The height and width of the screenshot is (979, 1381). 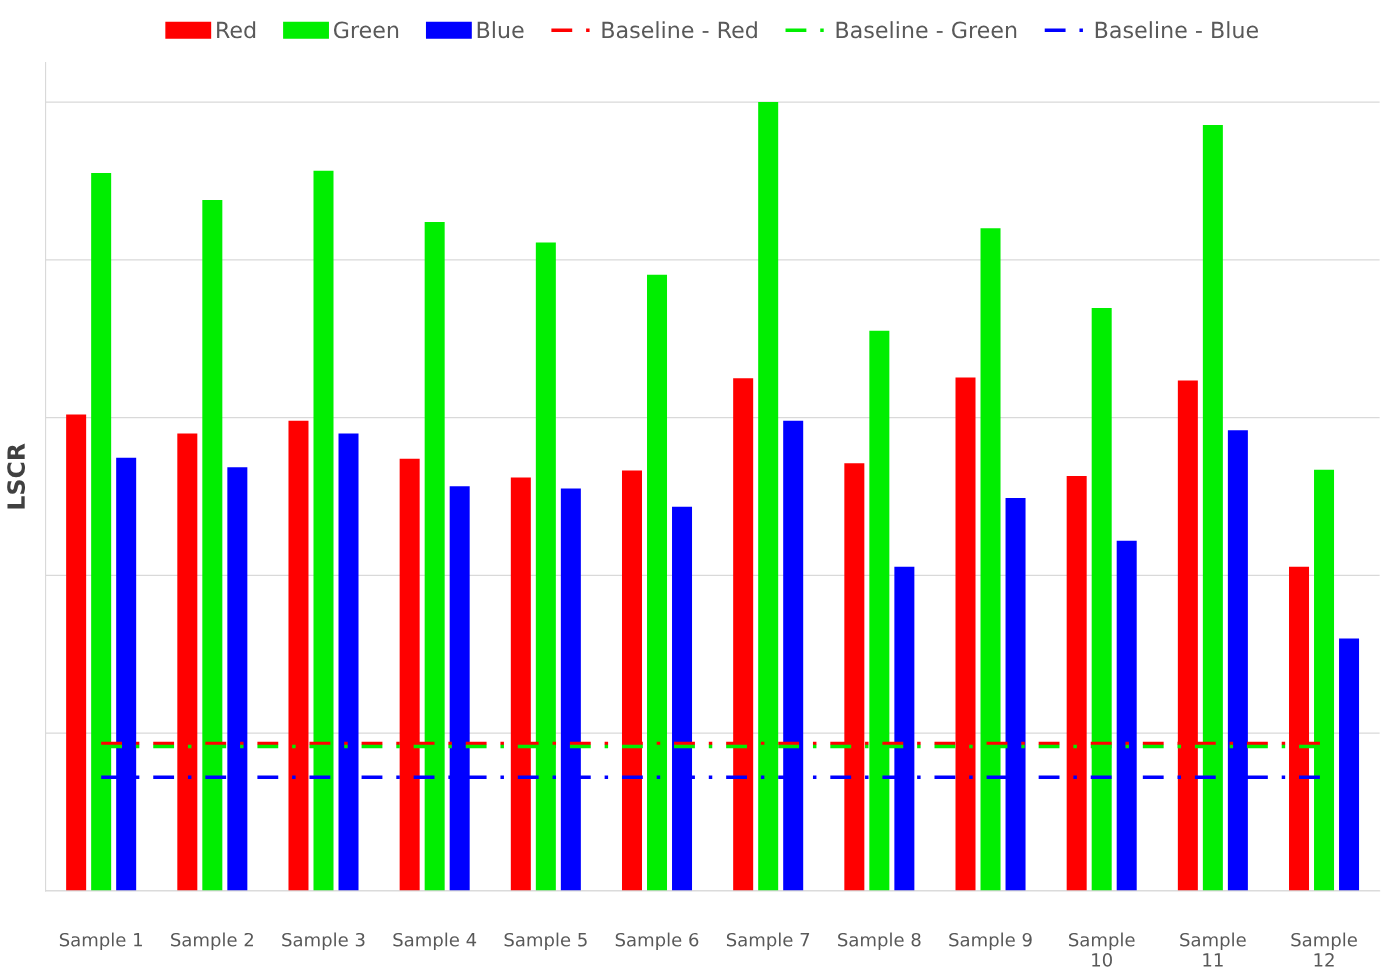 I want to click on x-tick-label: Sample 12, so click(x=1324, y=949).